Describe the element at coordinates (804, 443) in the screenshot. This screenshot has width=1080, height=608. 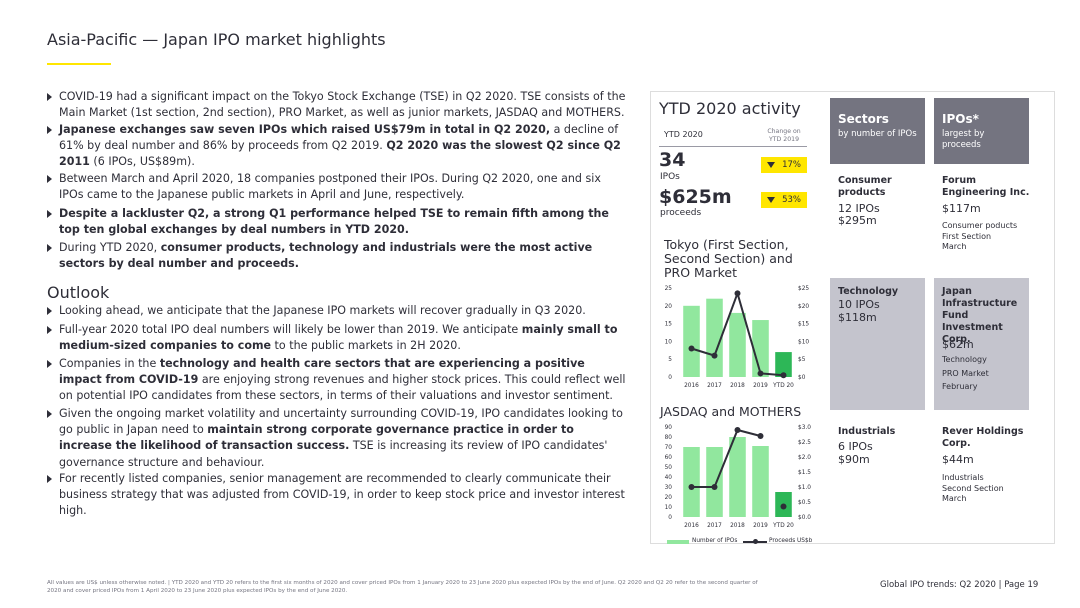
I see `y-right-tick-label: $2.5` at that location.